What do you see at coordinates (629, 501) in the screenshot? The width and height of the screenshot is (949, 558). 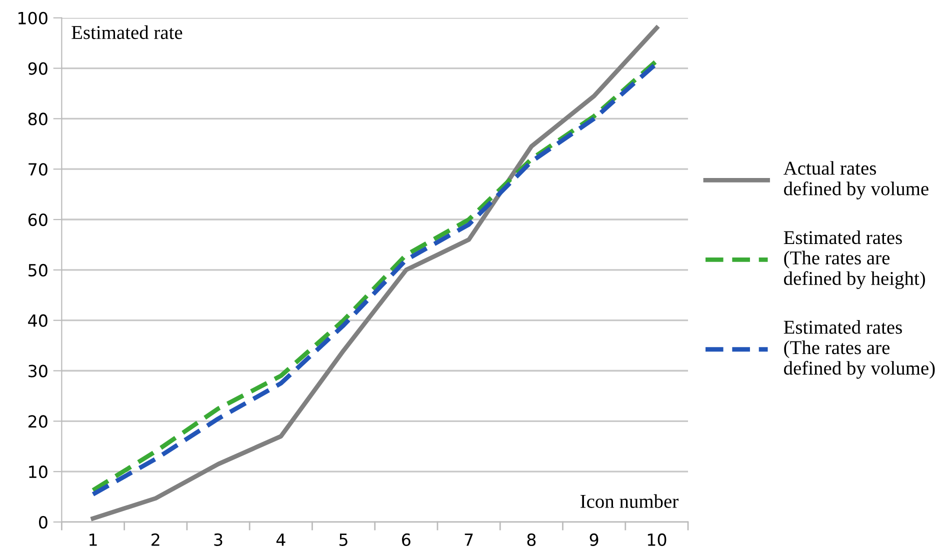 I see `x-axis-title: Icon number` at bounding box center [629, 501].